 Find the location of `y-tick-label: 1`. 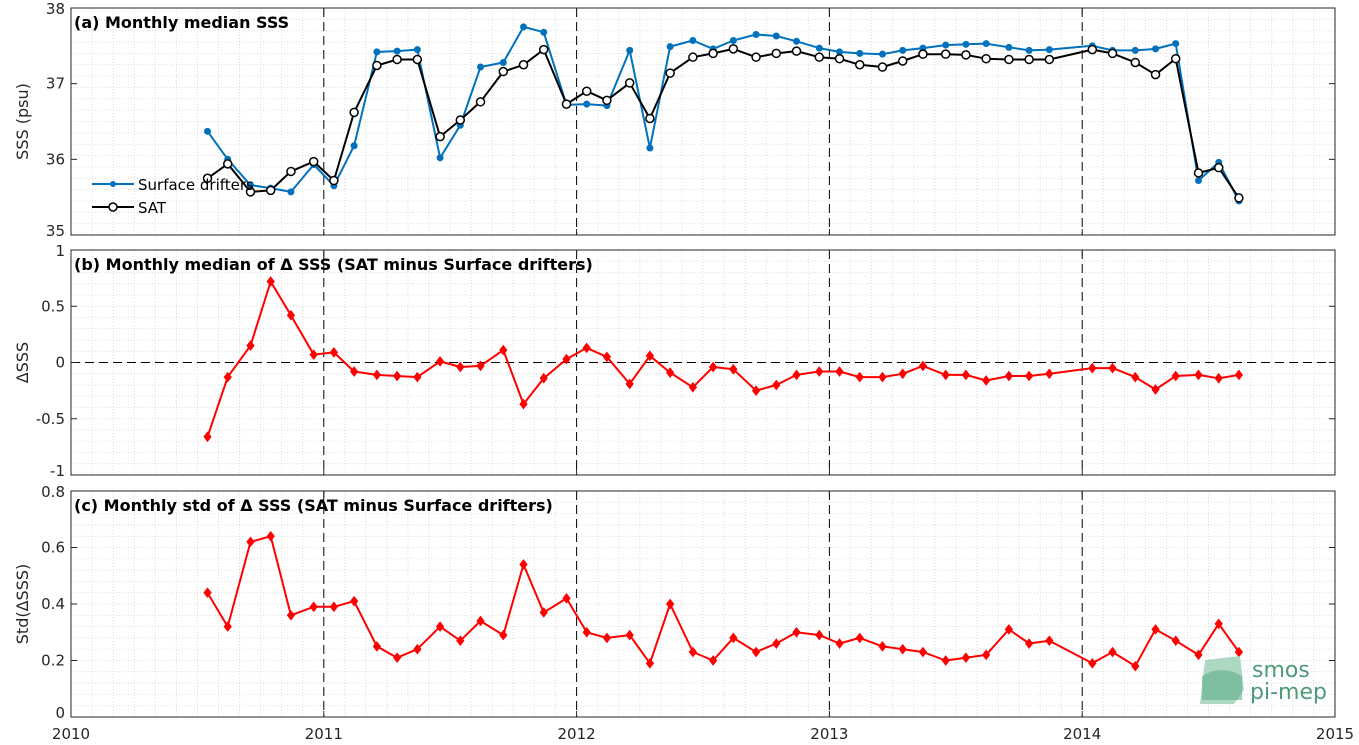

y-tick-label: 1 is located at coordinates (60, 251).